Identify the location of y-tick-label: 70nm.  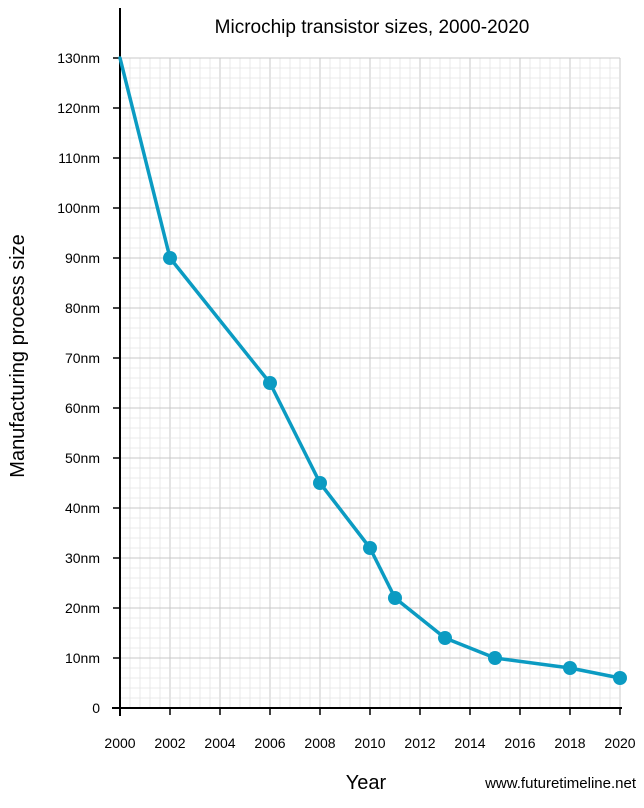
(82, 358).